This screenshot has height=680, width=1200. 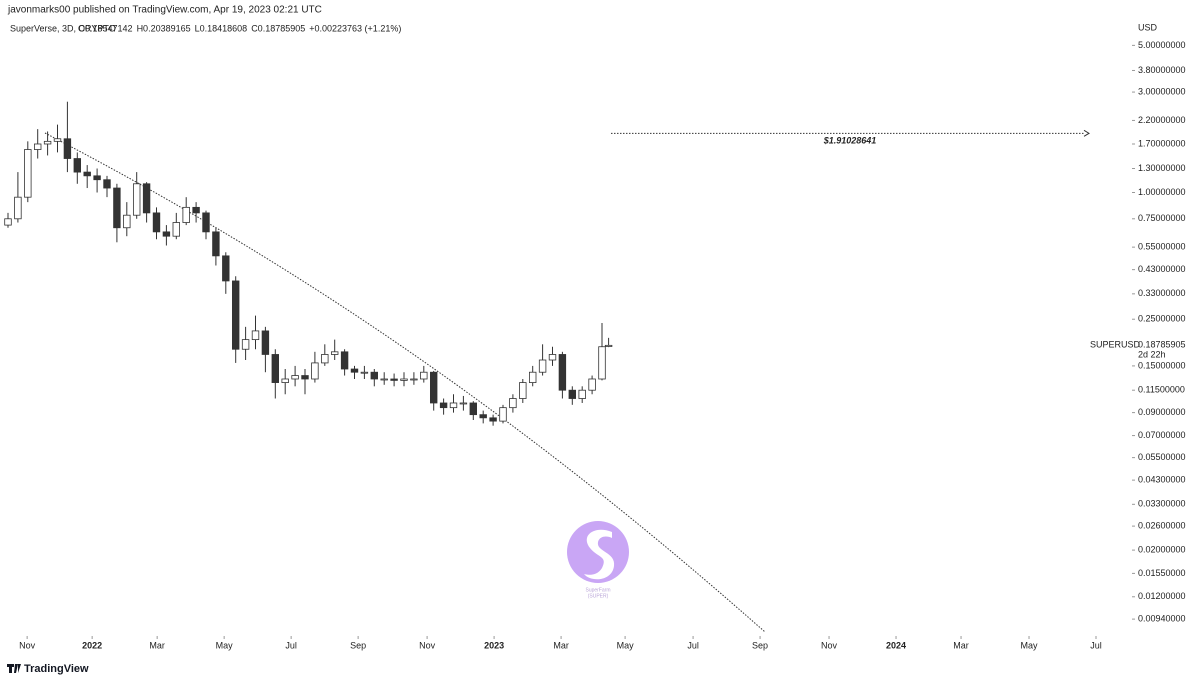 I want to click on footer-logo: TradingView, so click(x=48, y=669).